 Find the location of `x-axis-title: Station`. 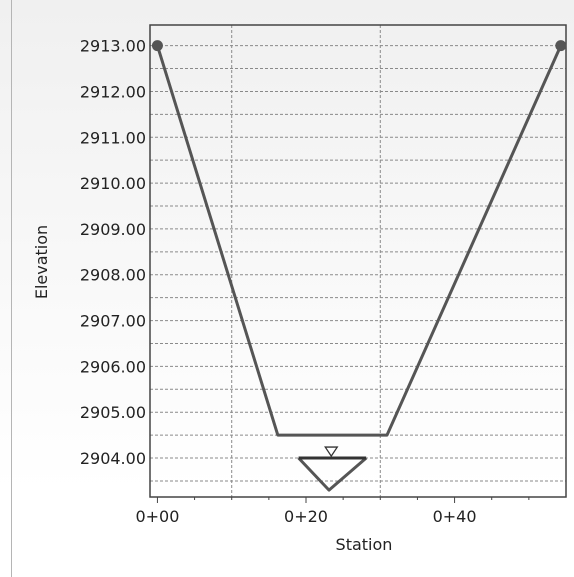

x-axis-title: Station is located at coordinates (364, 544).